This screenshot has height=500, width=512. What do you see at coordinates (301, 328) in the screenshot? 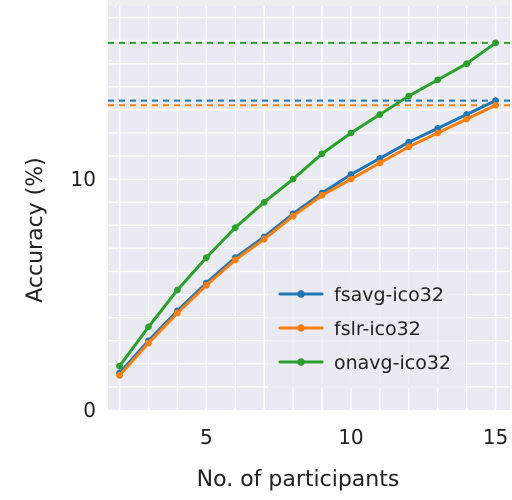
I see `legend-marker-fslr-ico32` at bounding box center [301, 328].